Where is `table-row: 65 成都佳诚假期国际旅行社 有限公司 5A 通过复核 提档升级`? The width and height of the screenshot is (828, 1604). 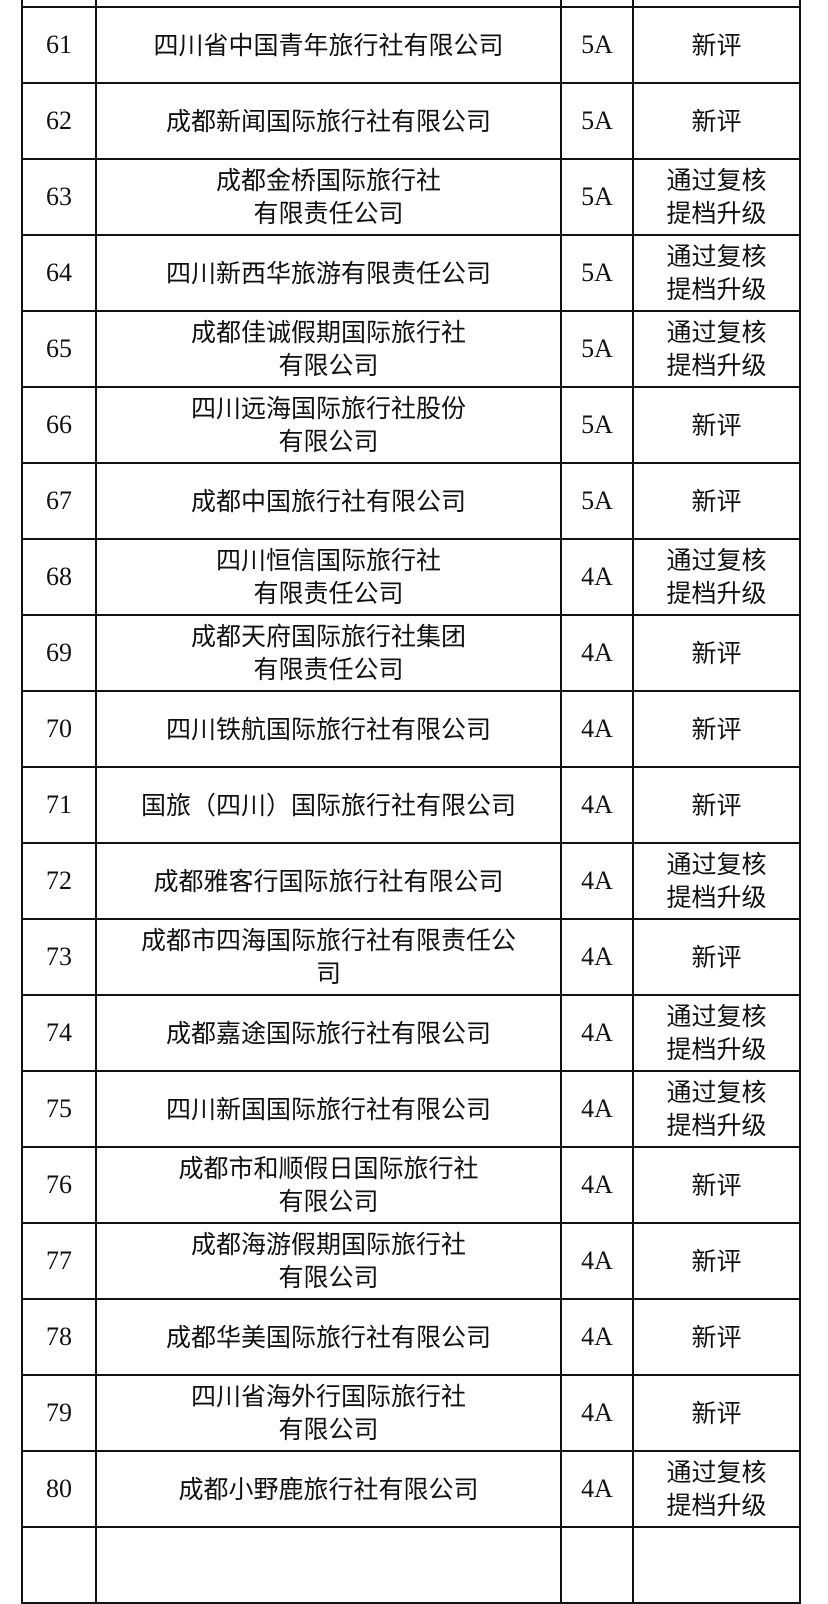
table-row: 65 成都佳诚假期国际旅行社 有限公司 5A 通过复核 提档升级 is located at coordinates (411, 349).